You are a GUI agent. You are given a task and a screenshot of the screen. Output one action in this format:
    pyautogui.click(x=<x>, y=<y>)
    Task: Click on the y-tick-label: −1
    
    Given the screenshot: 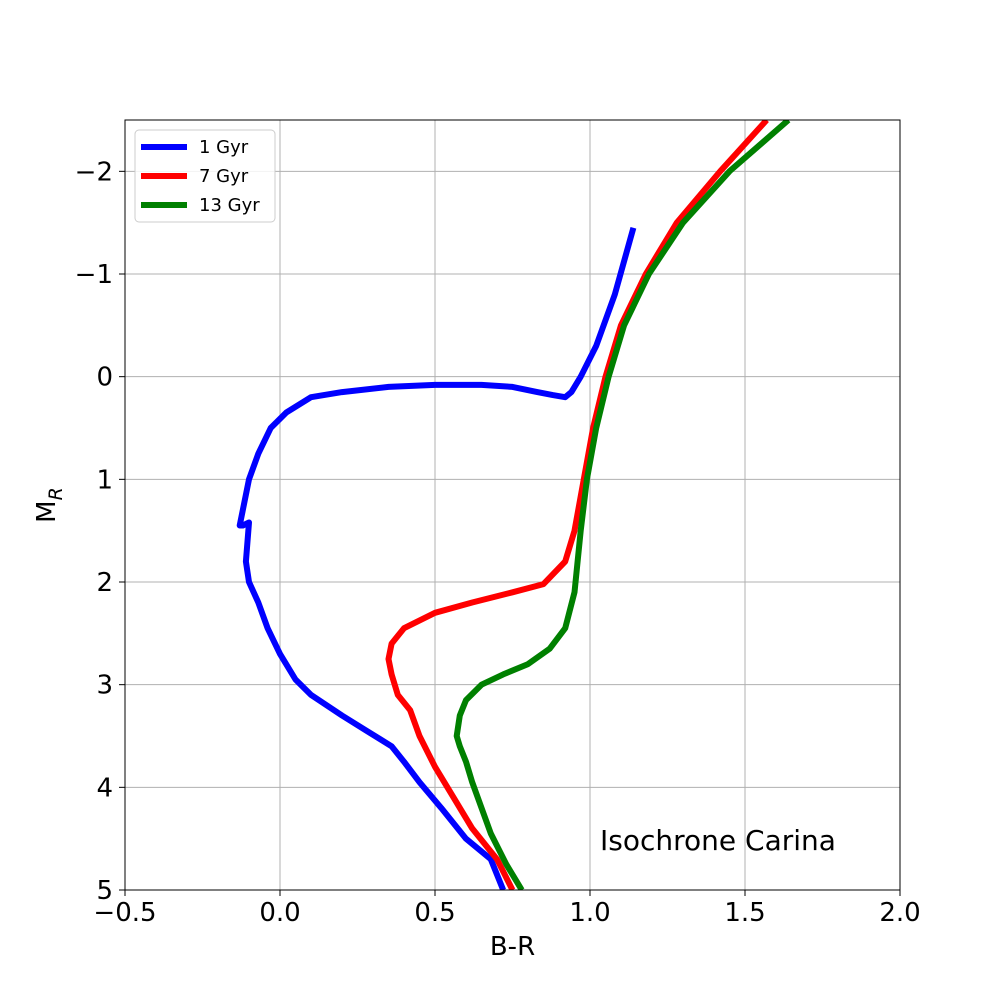 What is the action you would take?
    pyautogui.click(x=94, y=275)
    